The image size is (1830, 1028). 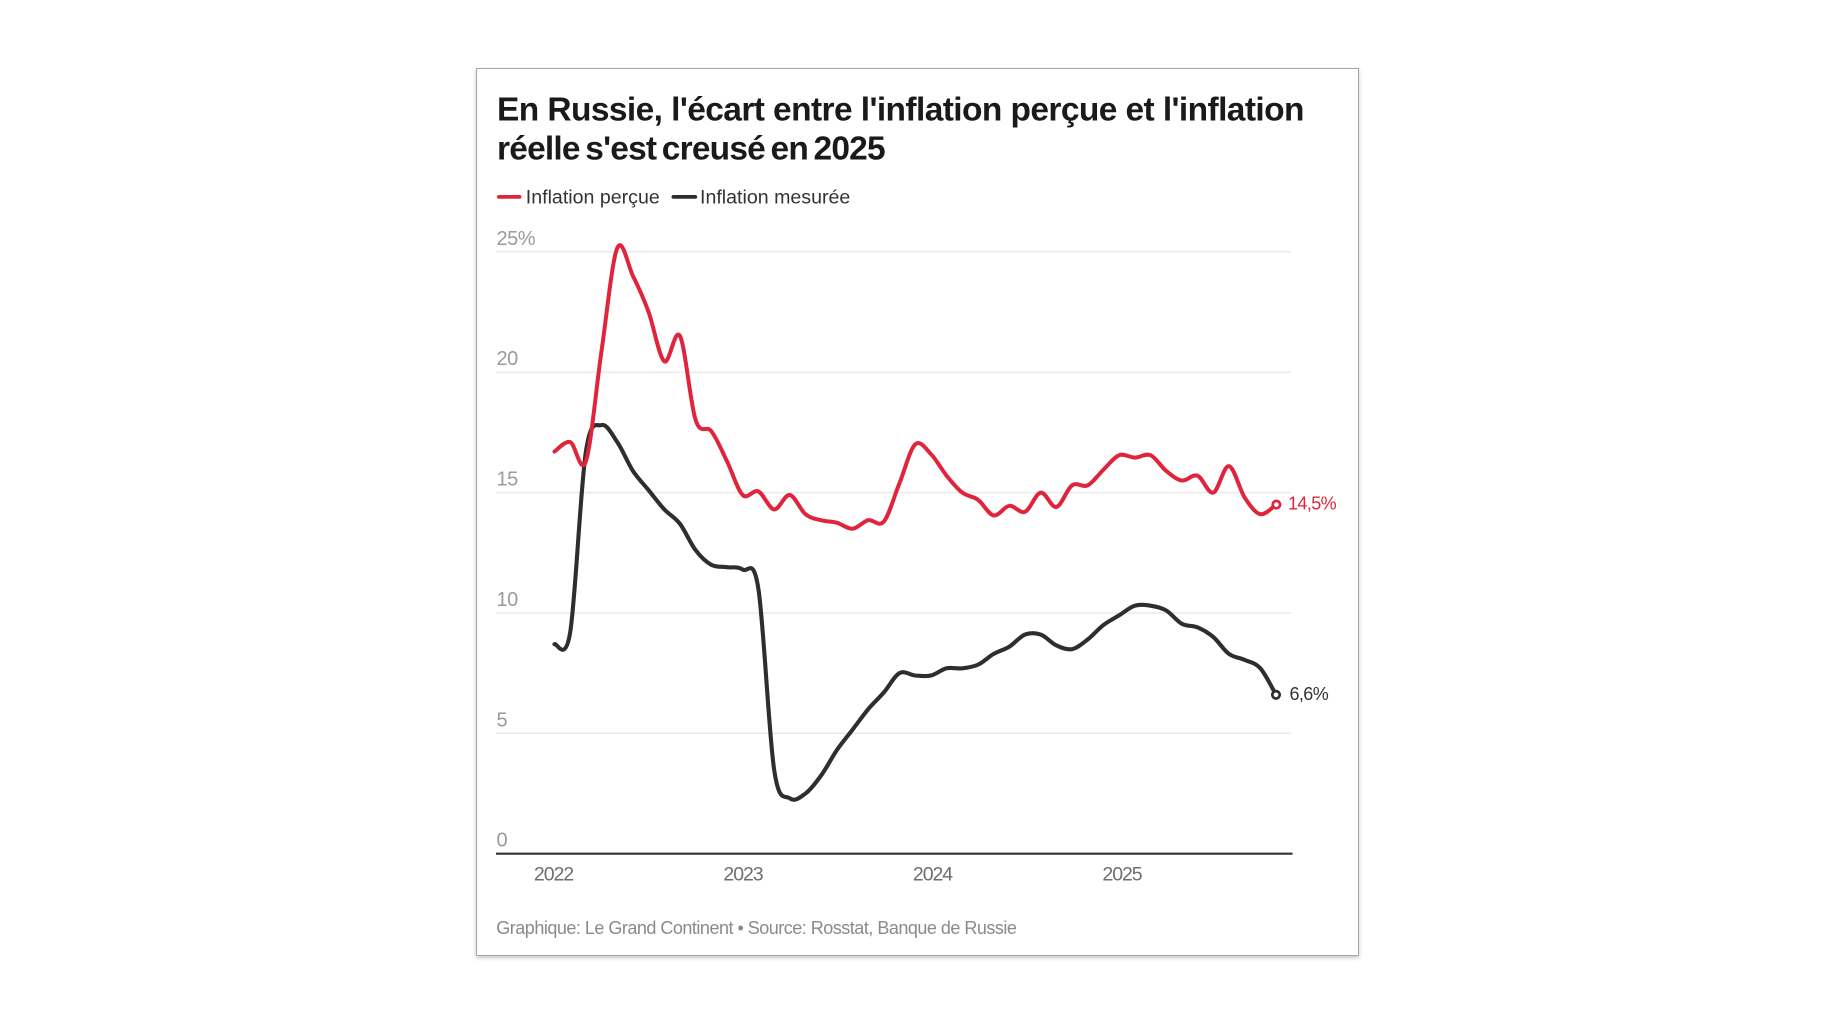 What do you see at coordinates (1309, 694) in the screenshot?
I see `svg-text: 6,6%` at bounding box center [1309, 694].